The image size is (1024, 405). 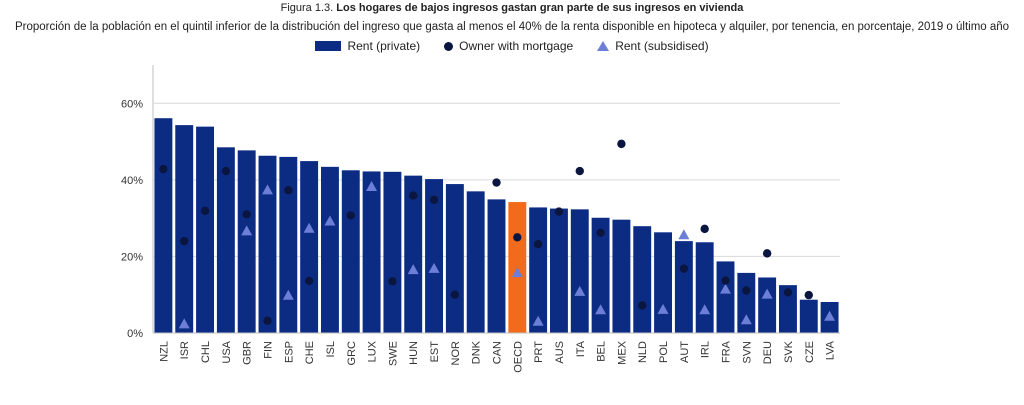 I want to click on dot-point-nld, so click(x=642, y=305).